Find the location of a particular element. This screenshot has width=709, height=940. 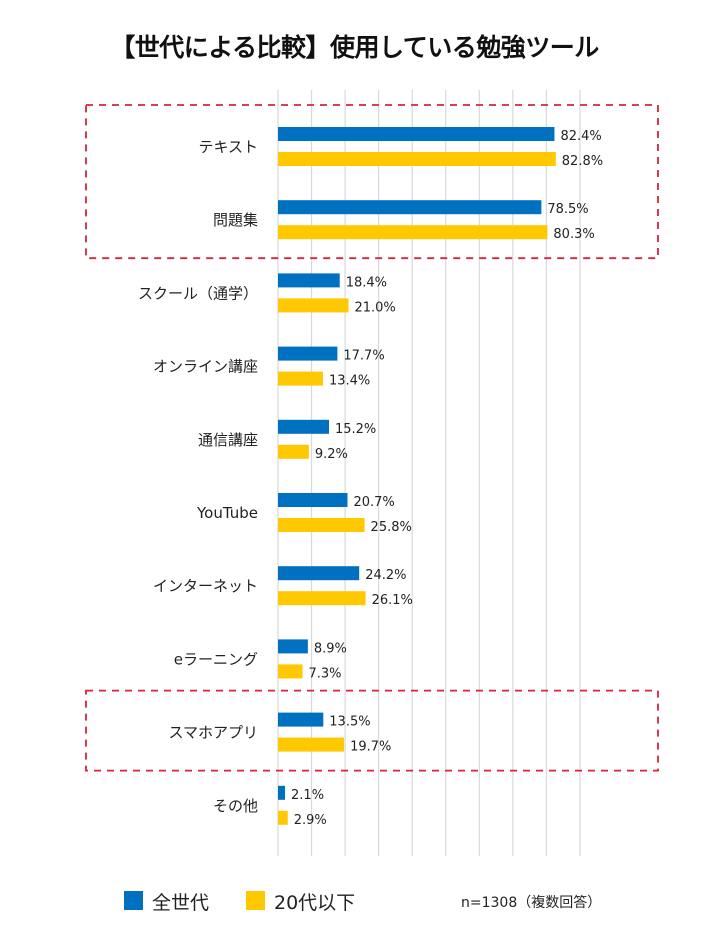

category-label: eラーニング is located at coordinates (216, 659).